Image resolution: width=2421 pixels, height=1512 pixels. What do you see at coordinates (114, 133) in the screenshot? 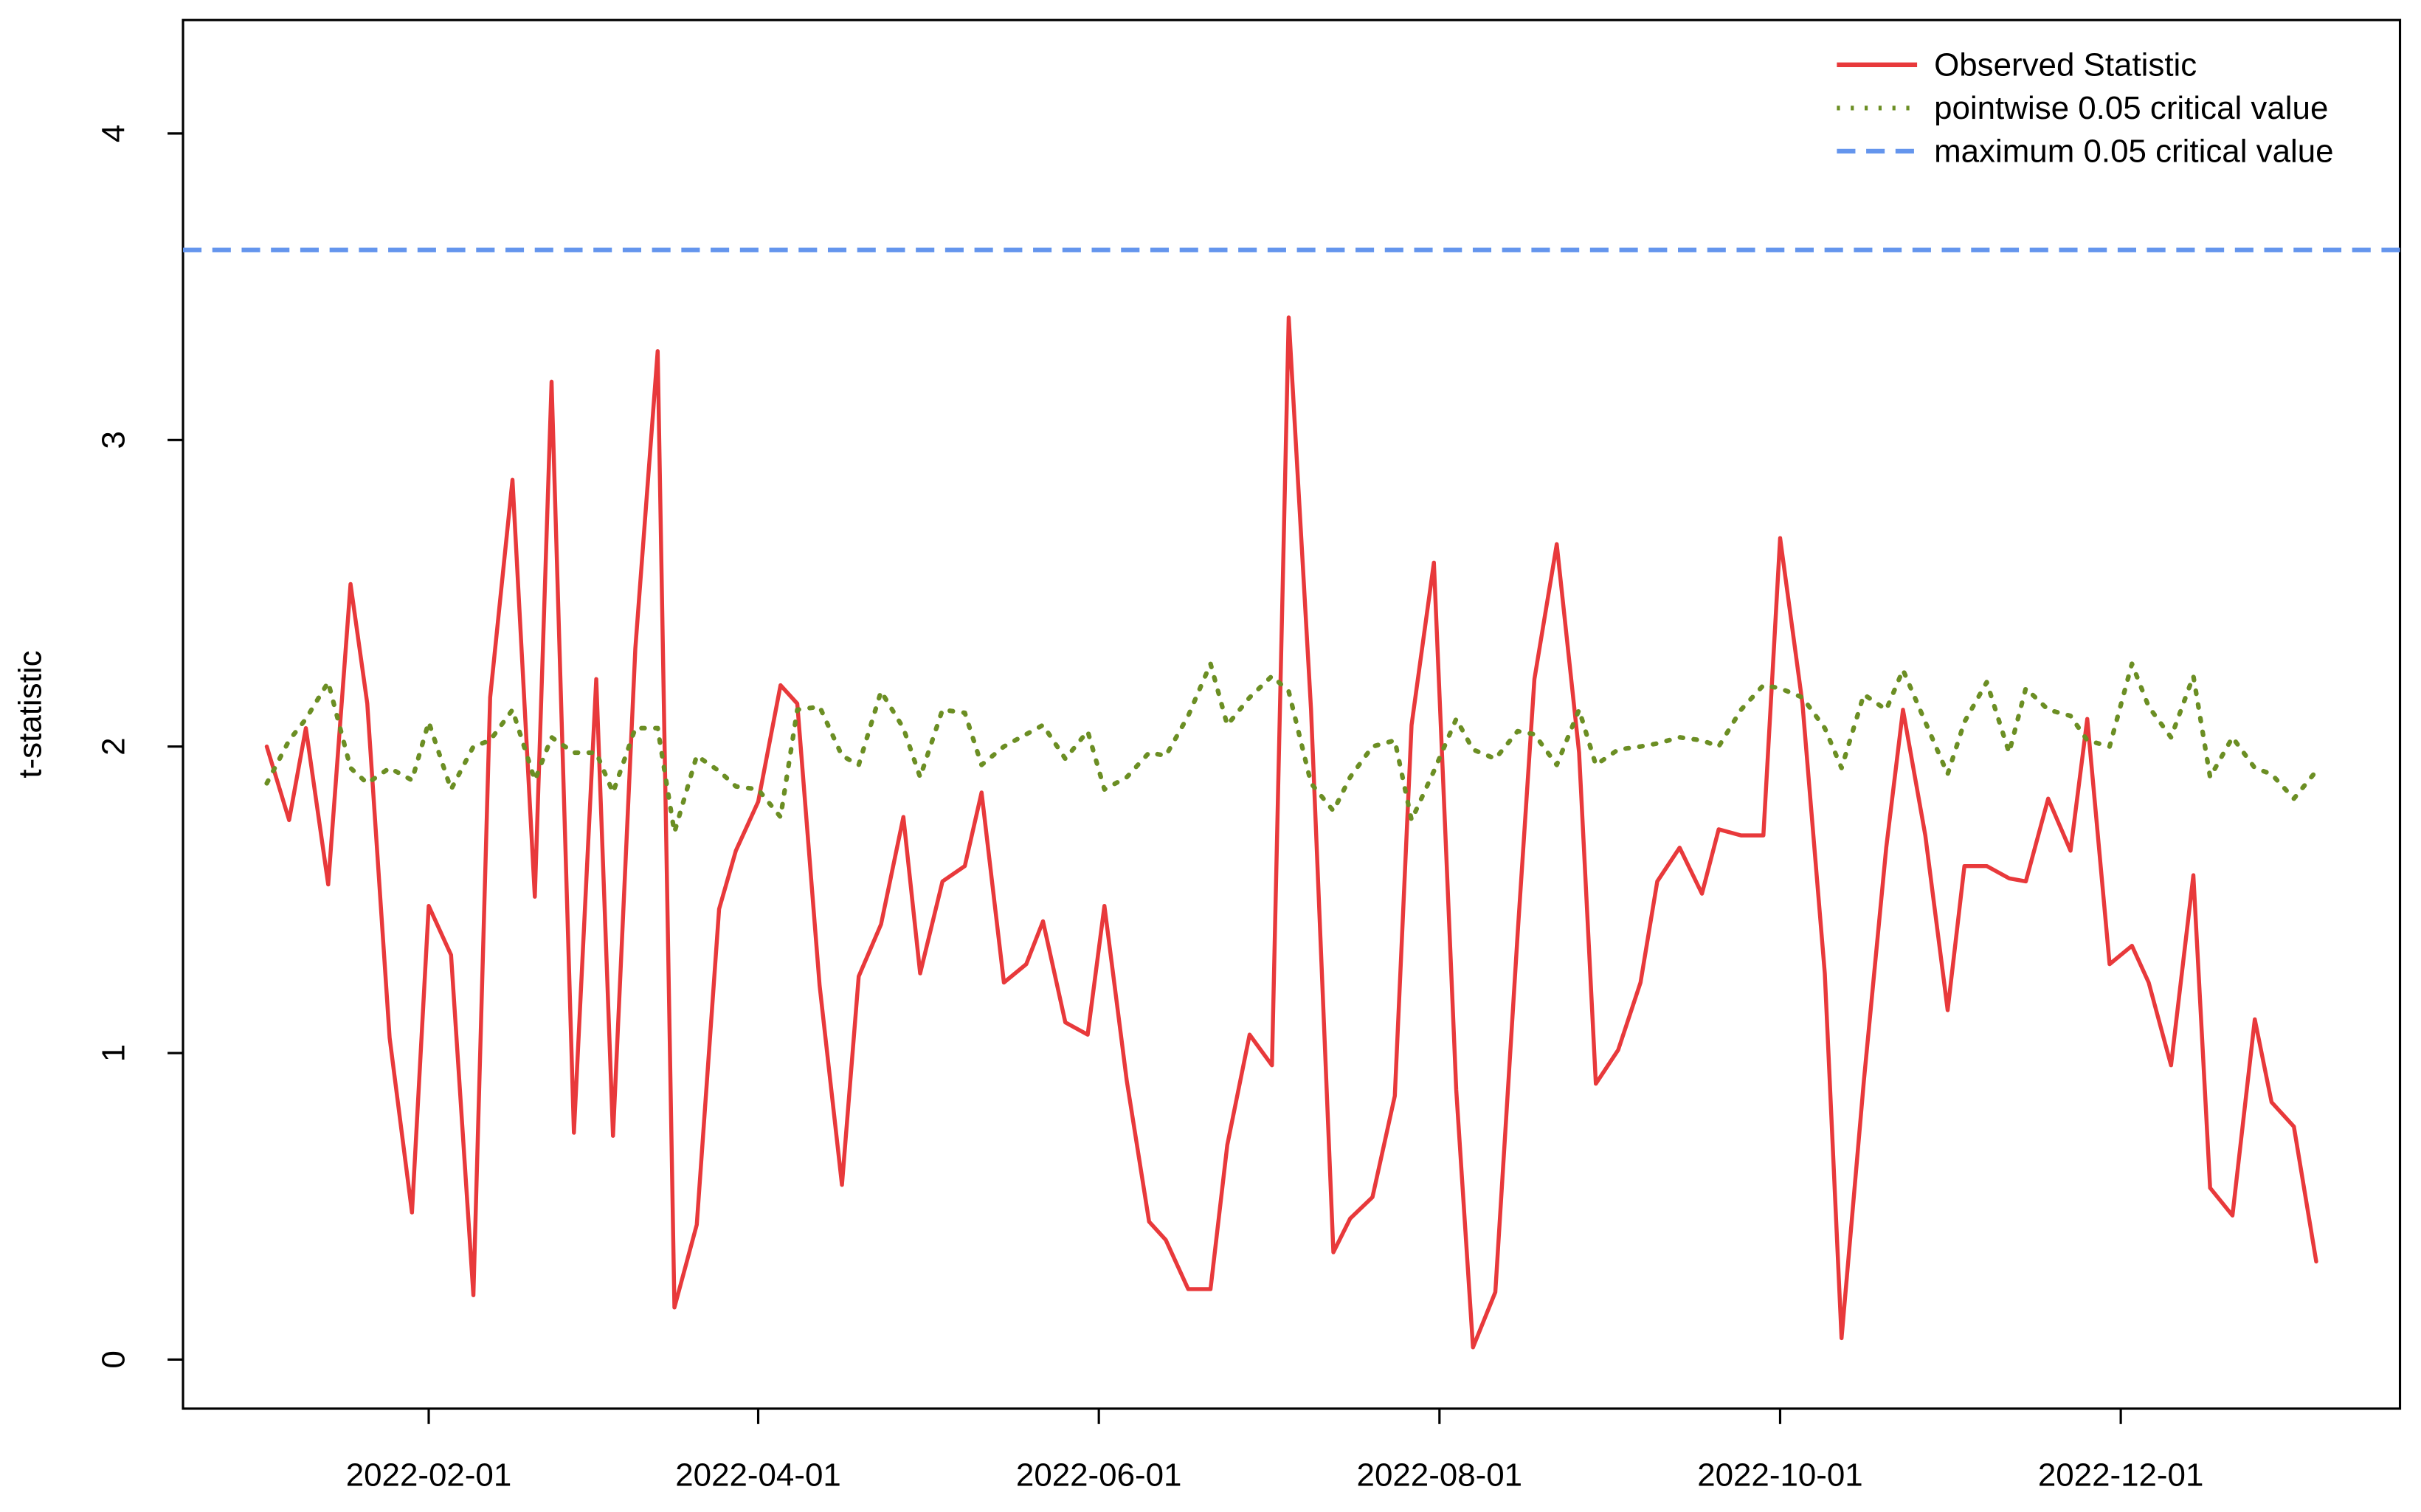
I see `y-tick-label: 4` at bounding box center [114, 133].